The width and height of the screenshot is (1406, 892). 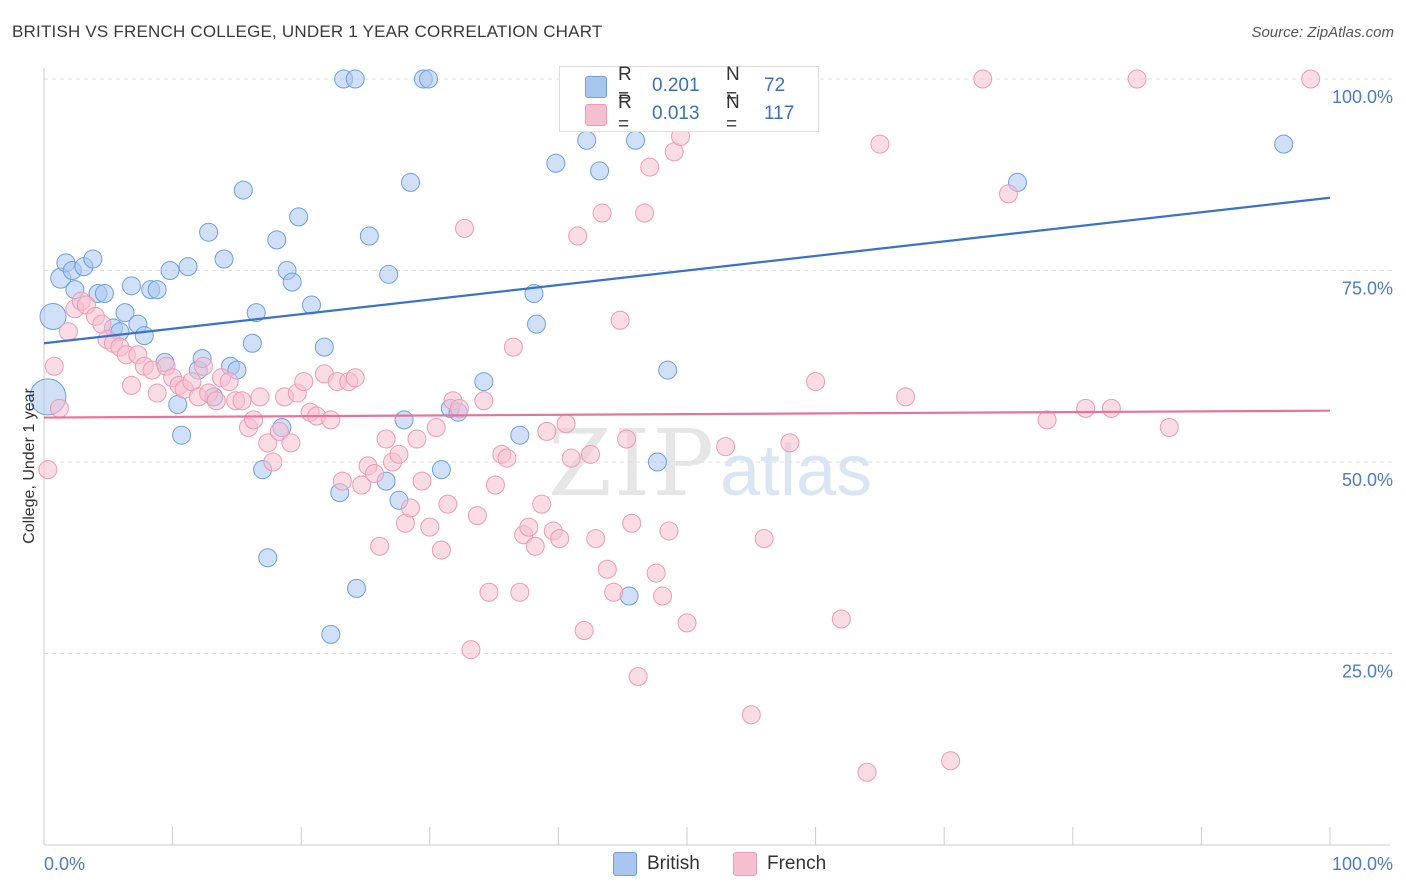 I want to click on french-swatch, so click(x=596, y=115).